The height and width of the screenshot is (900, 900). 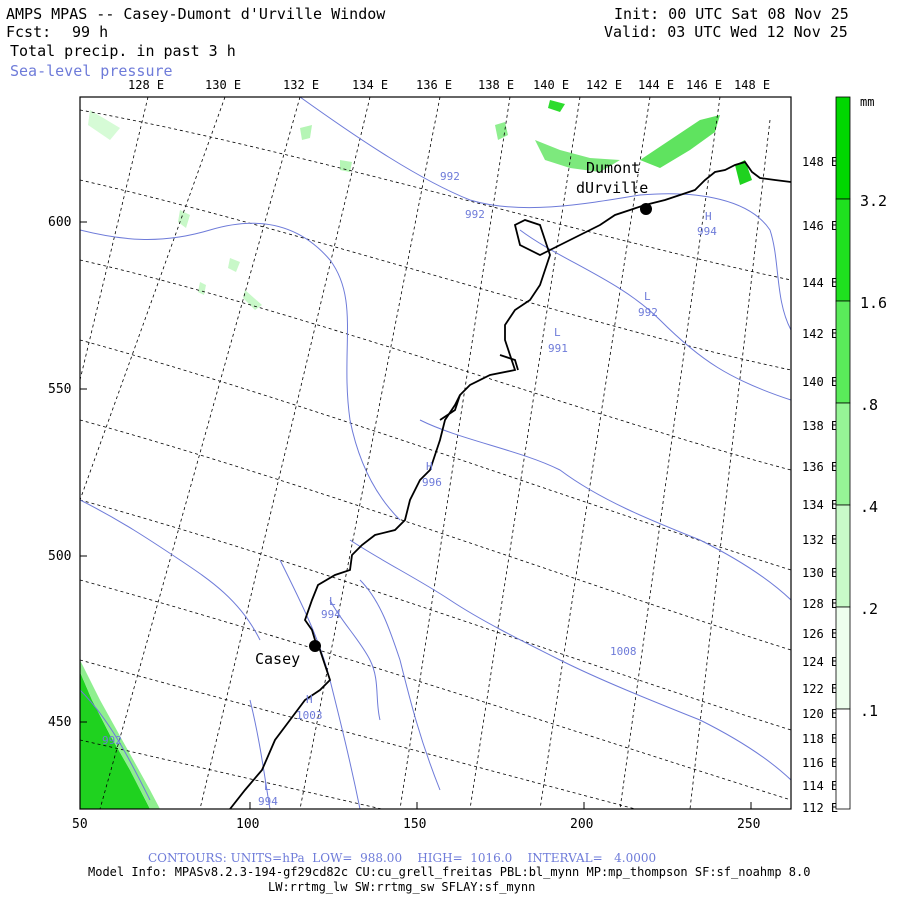 What do you see at coordinates (820, 763) in the screenshot?
I see `right-lon-label: 116 E` at bounding box center [820, 763].